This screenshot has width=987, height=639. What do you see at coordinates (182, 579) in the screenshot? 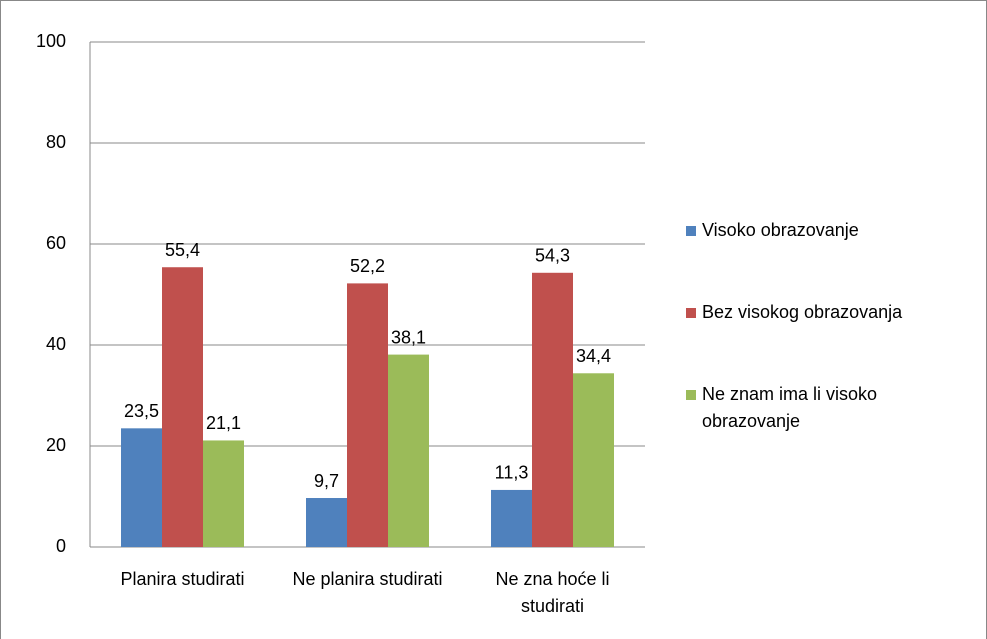
I see `x-tick-label: Planira studirati` at bounding box center [182, 579].